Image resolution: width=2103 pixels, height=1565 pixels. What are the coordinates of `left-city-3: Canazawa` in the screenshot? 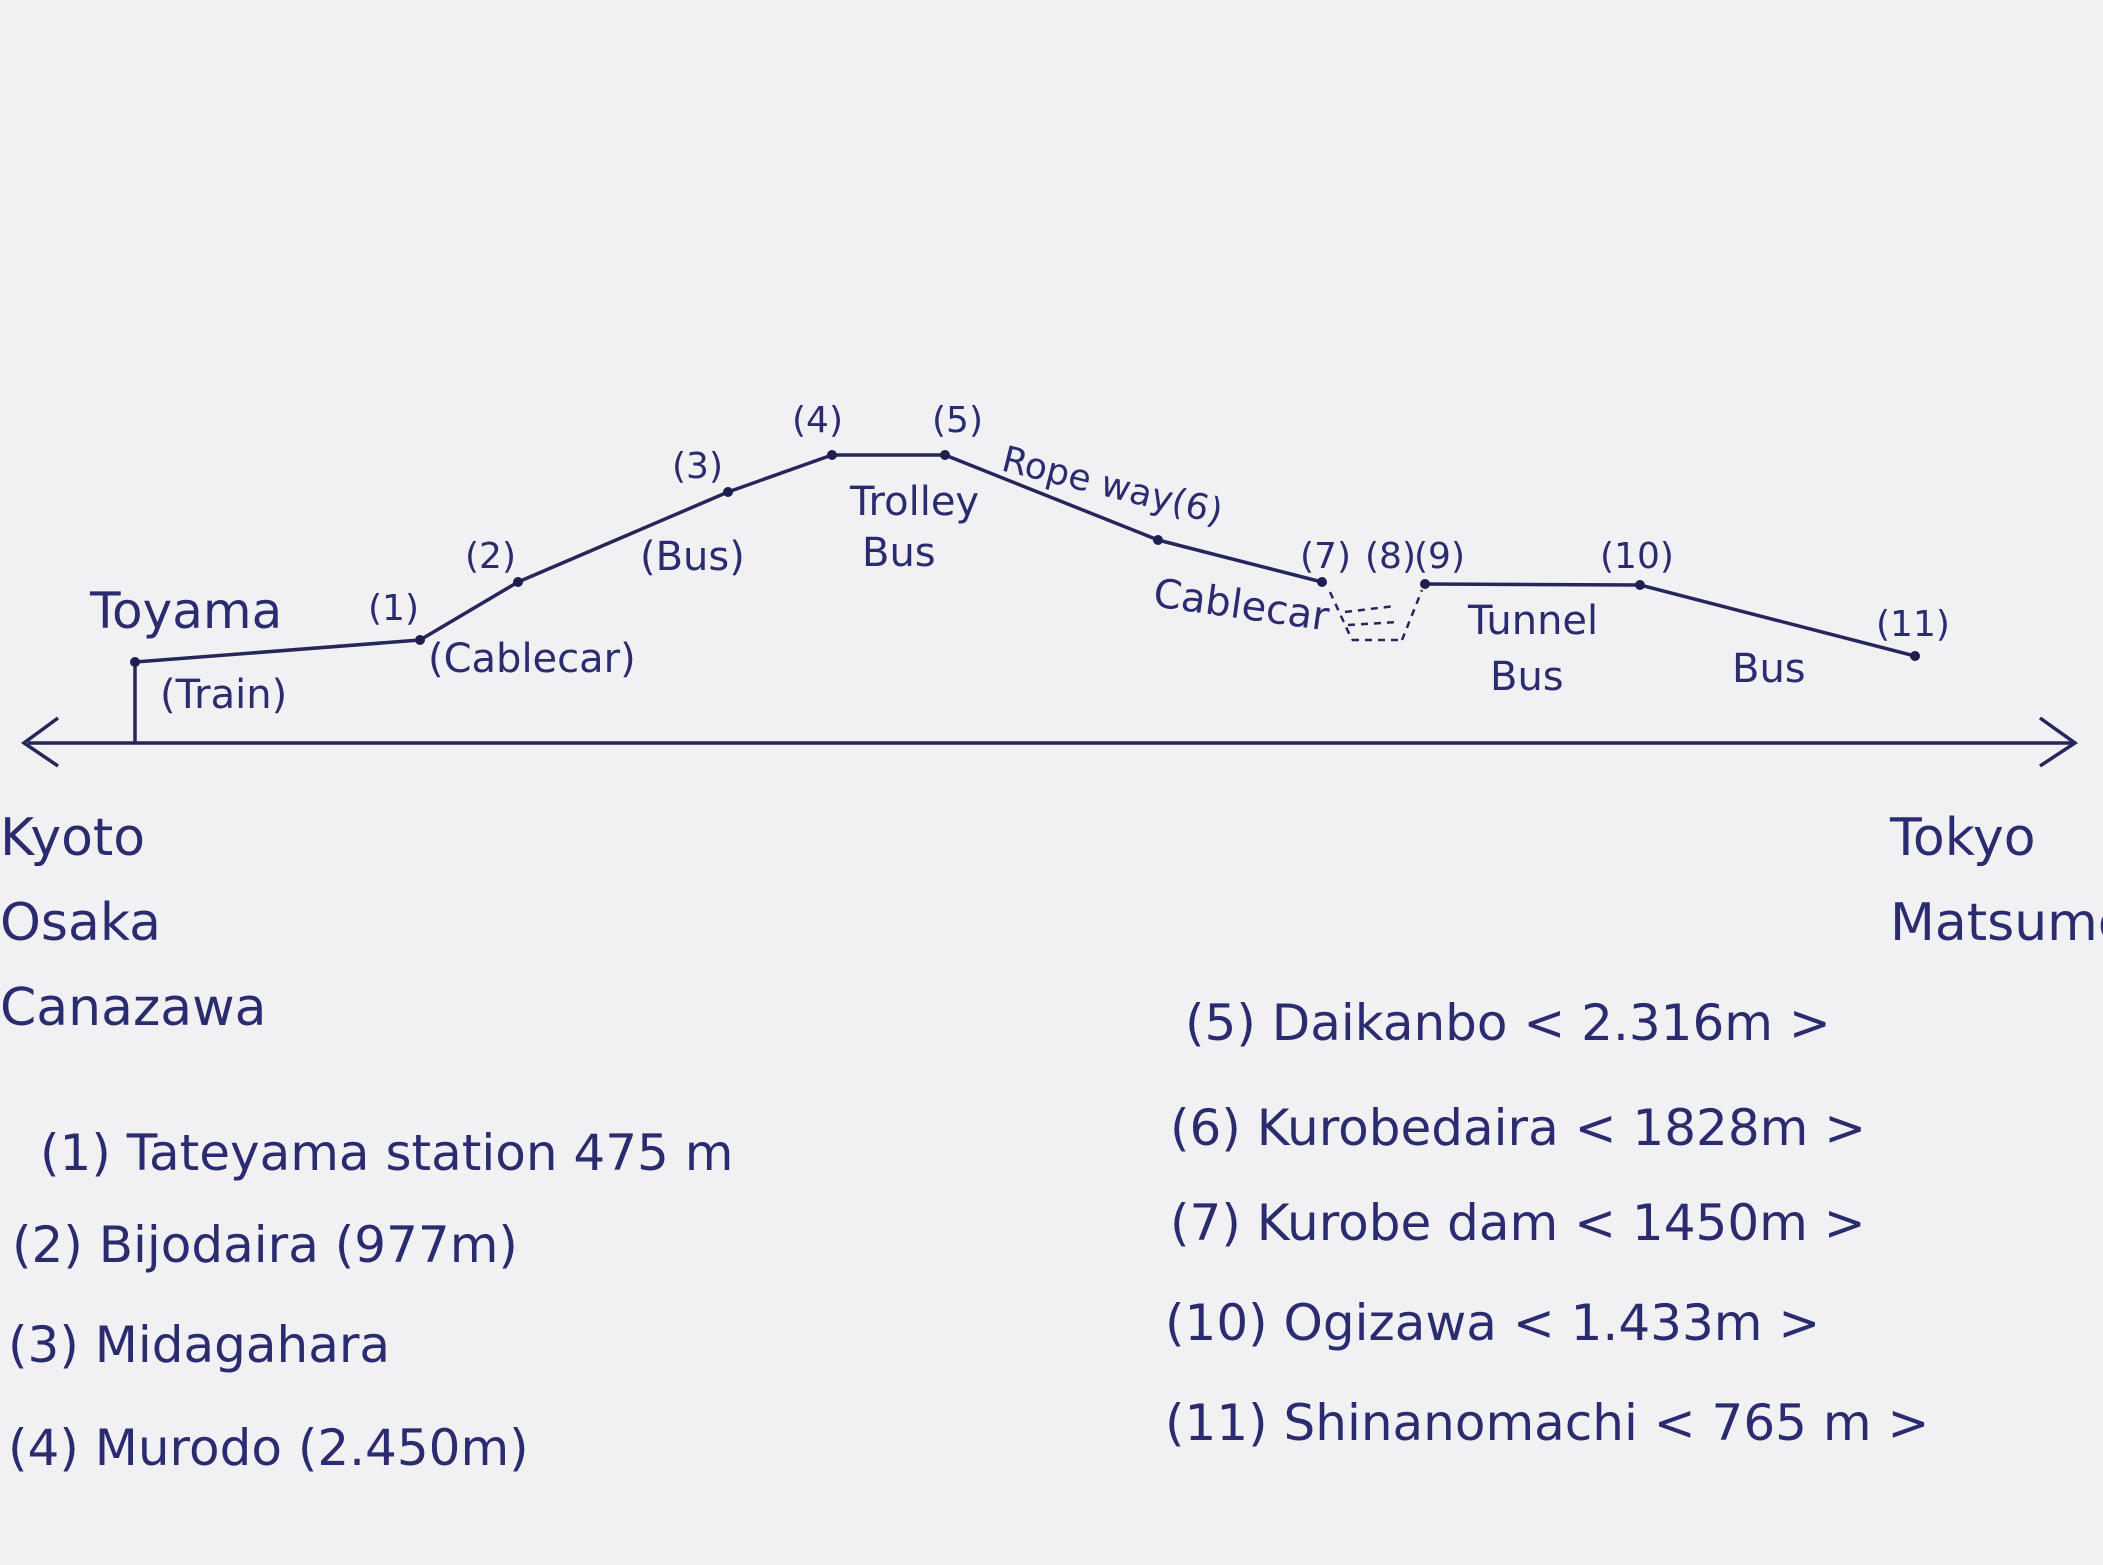 It's located at (133, 1008).